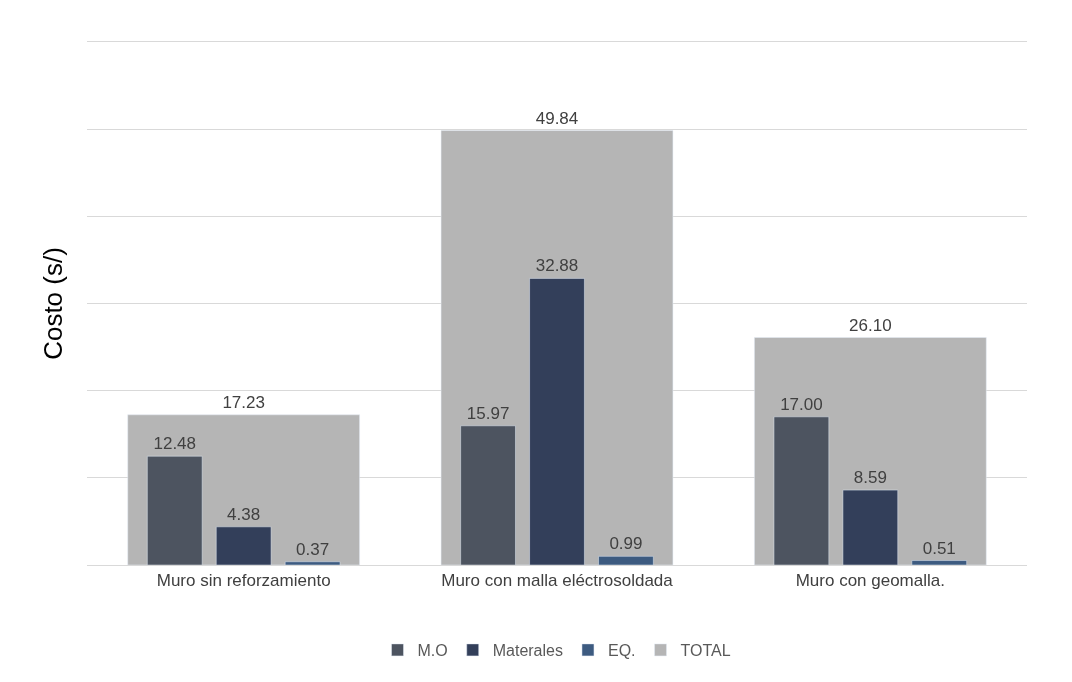 Image resolution: width=1072 pixels, height=682 pixels. I want to click on data-label: 26.10, so click(870, 325).